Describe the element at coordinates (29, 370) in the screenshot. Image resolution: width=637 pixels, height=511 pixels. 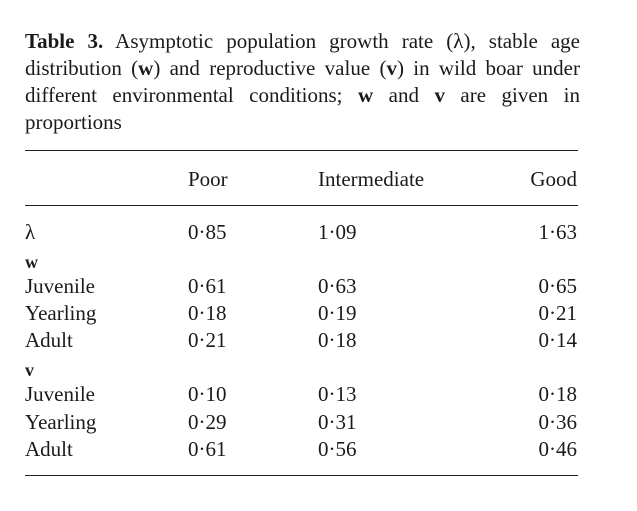
I see `group-label: v` at that location.